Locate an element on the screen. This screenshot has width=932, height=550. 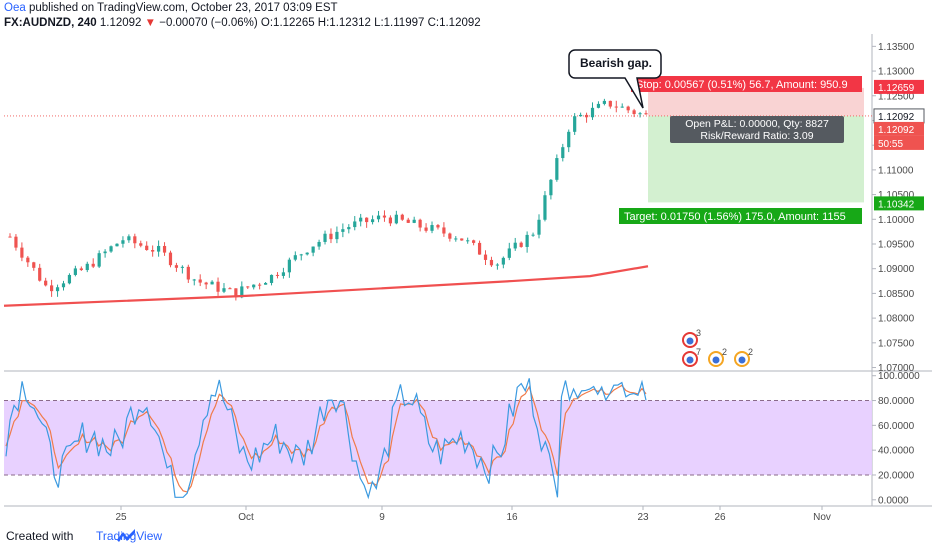
tradingview-brand: TradingView is located at coordinates (129, 536).